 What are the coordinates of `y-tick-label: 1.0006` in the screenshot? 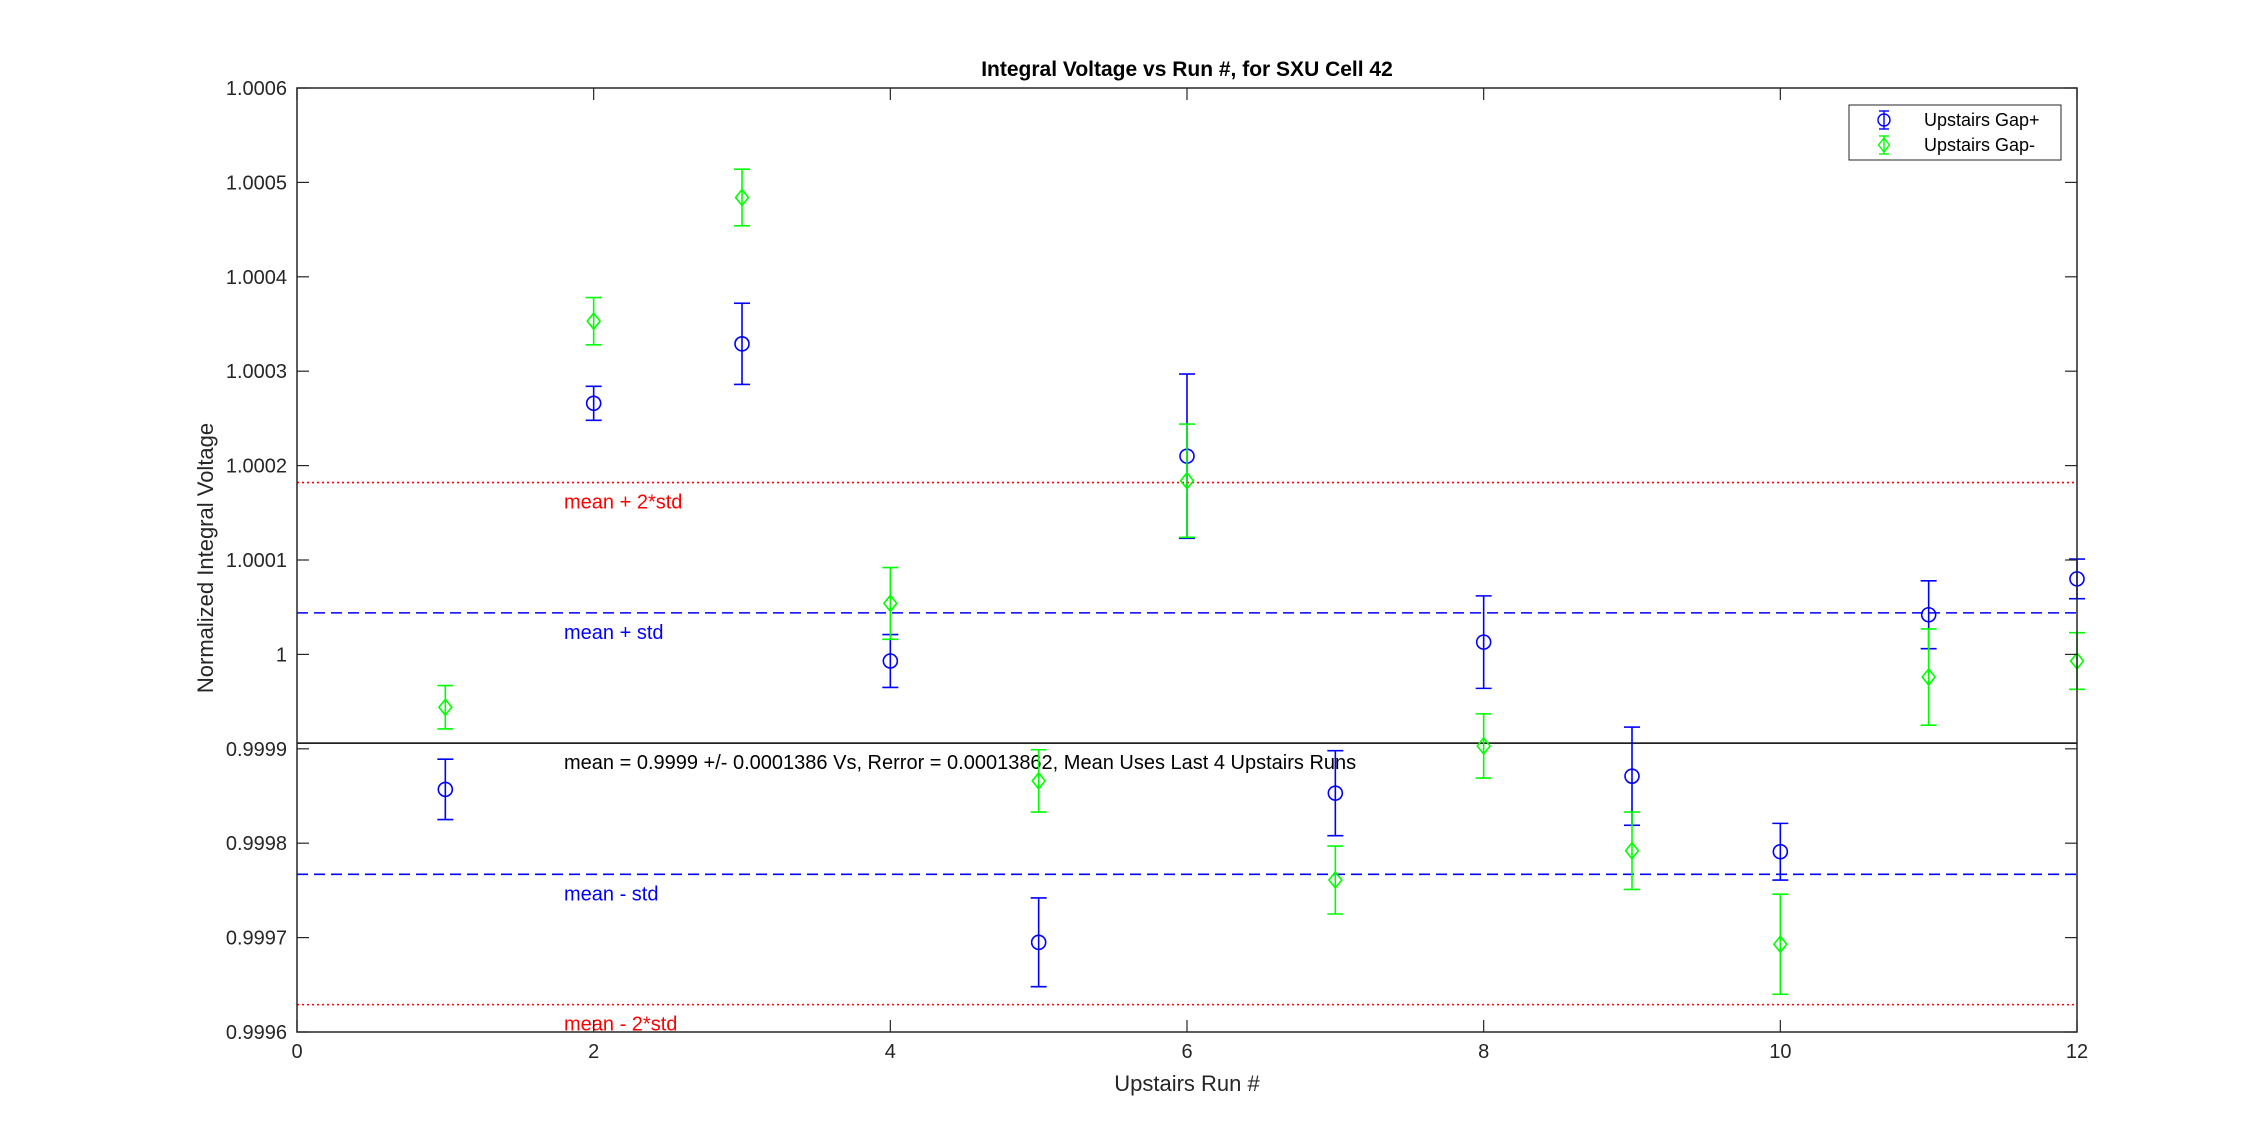 It's located at (256, 89).